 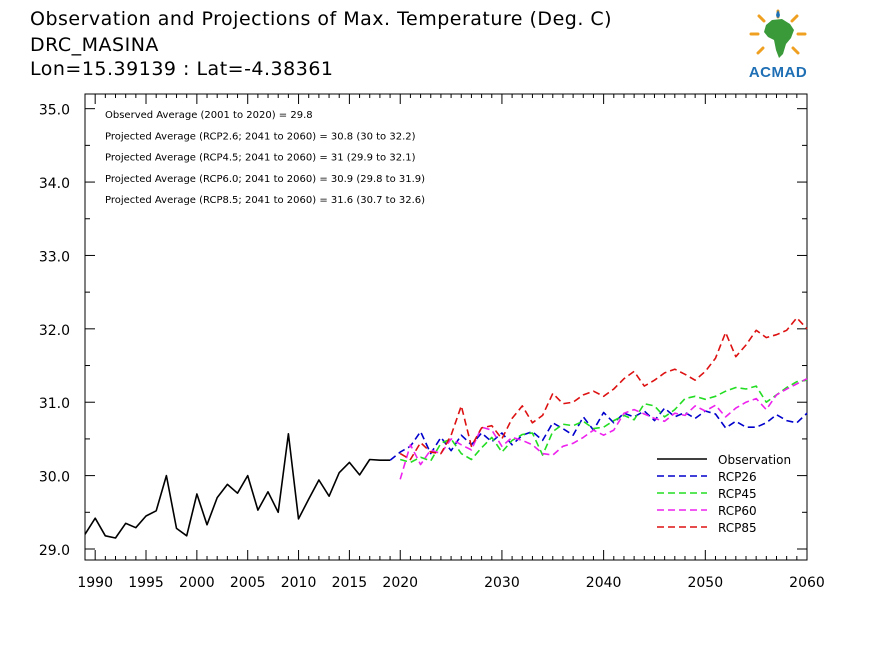 I want to click on legend-label: RCP60, so click(x=737, y=511).